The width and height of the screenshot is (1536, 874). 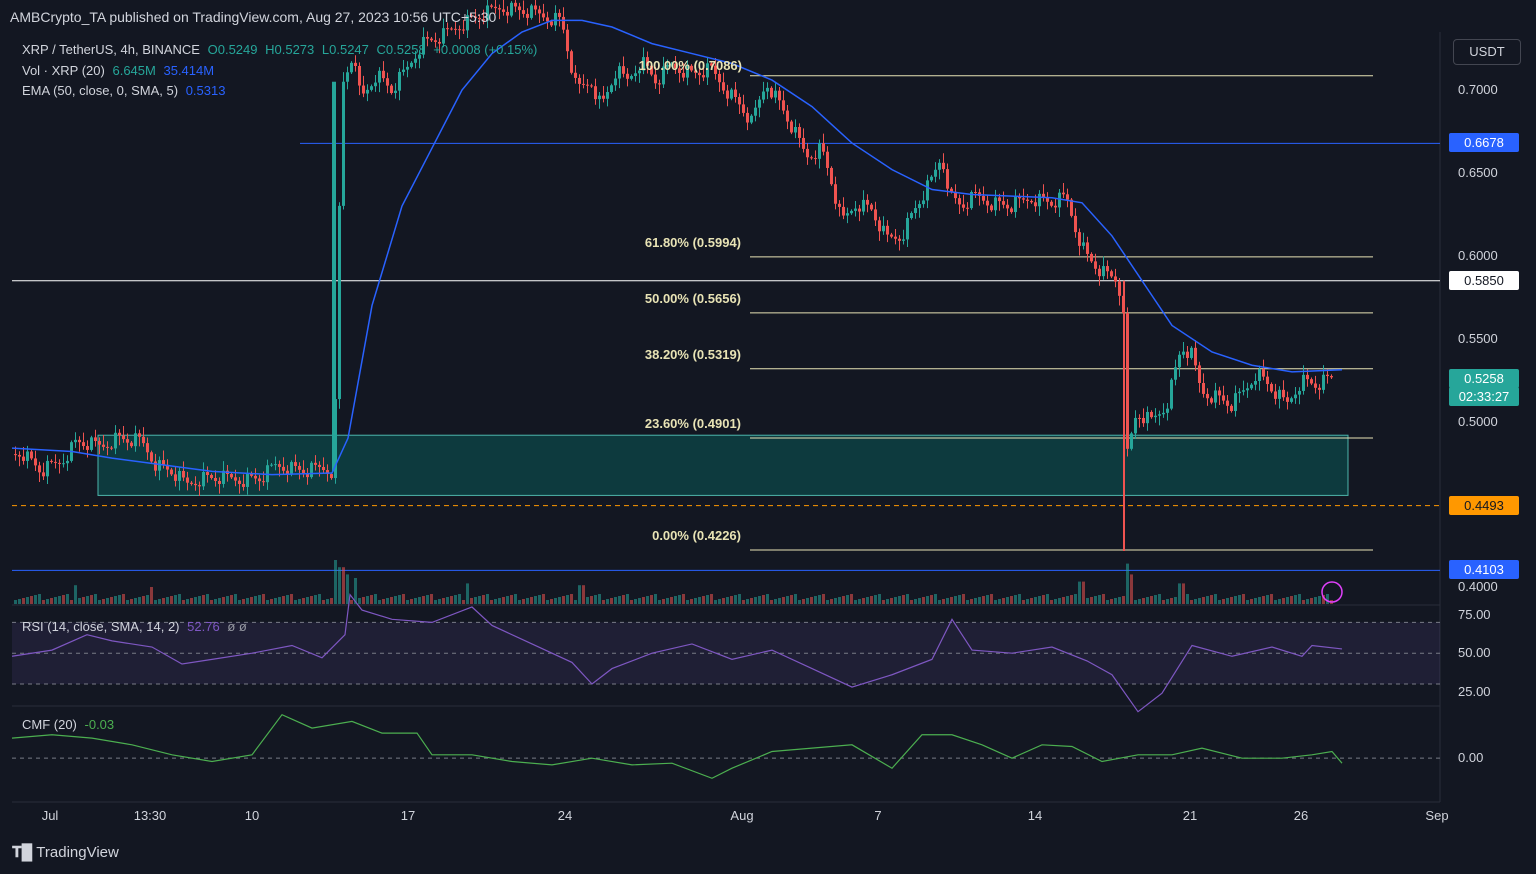 I want to click on price-tick: 0.6000, so click(x=1478, y=255).